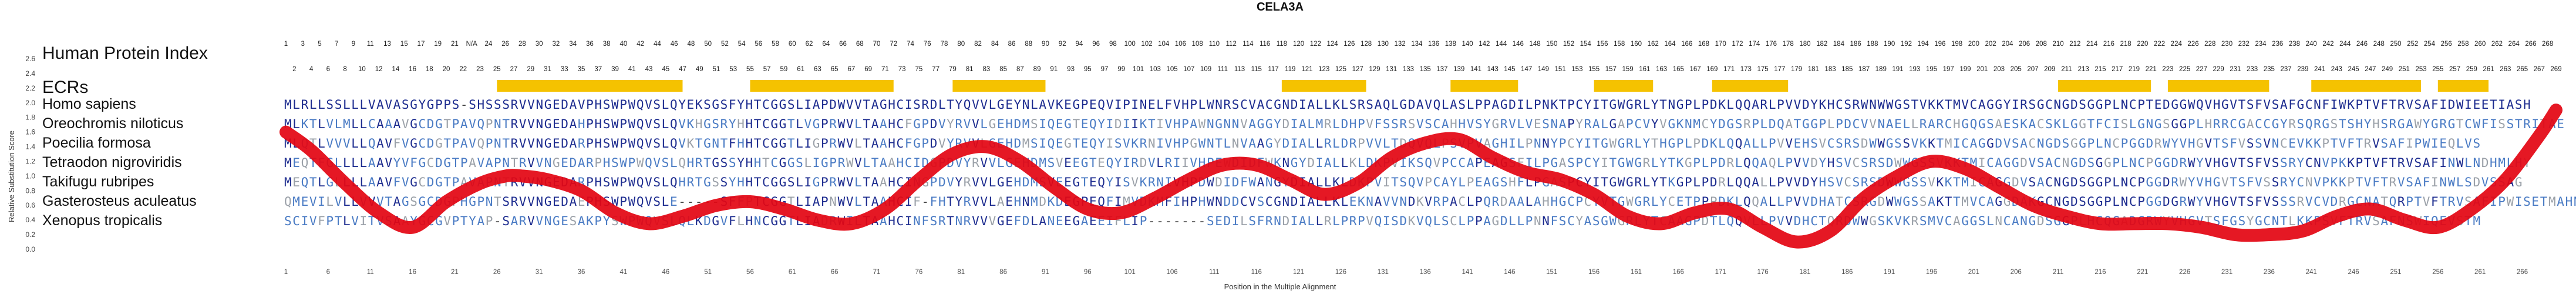 This screenshot has height=294, width=2576. What do you see at coordinates (2016, 69) in the screenshot?
I see `index-number: 205` at bounding box center [2016, 69].